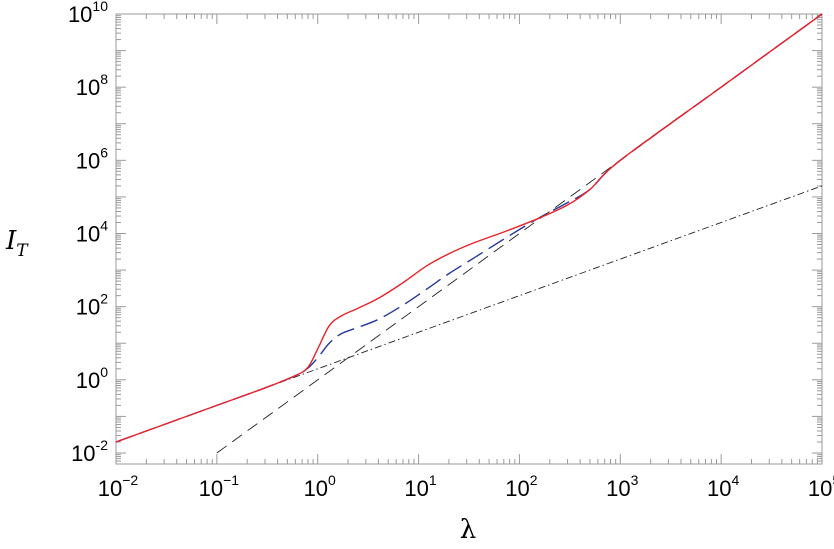 The image size is (834, 549). I want to click on y-tick-label: 10⁰, so click(92, 378).